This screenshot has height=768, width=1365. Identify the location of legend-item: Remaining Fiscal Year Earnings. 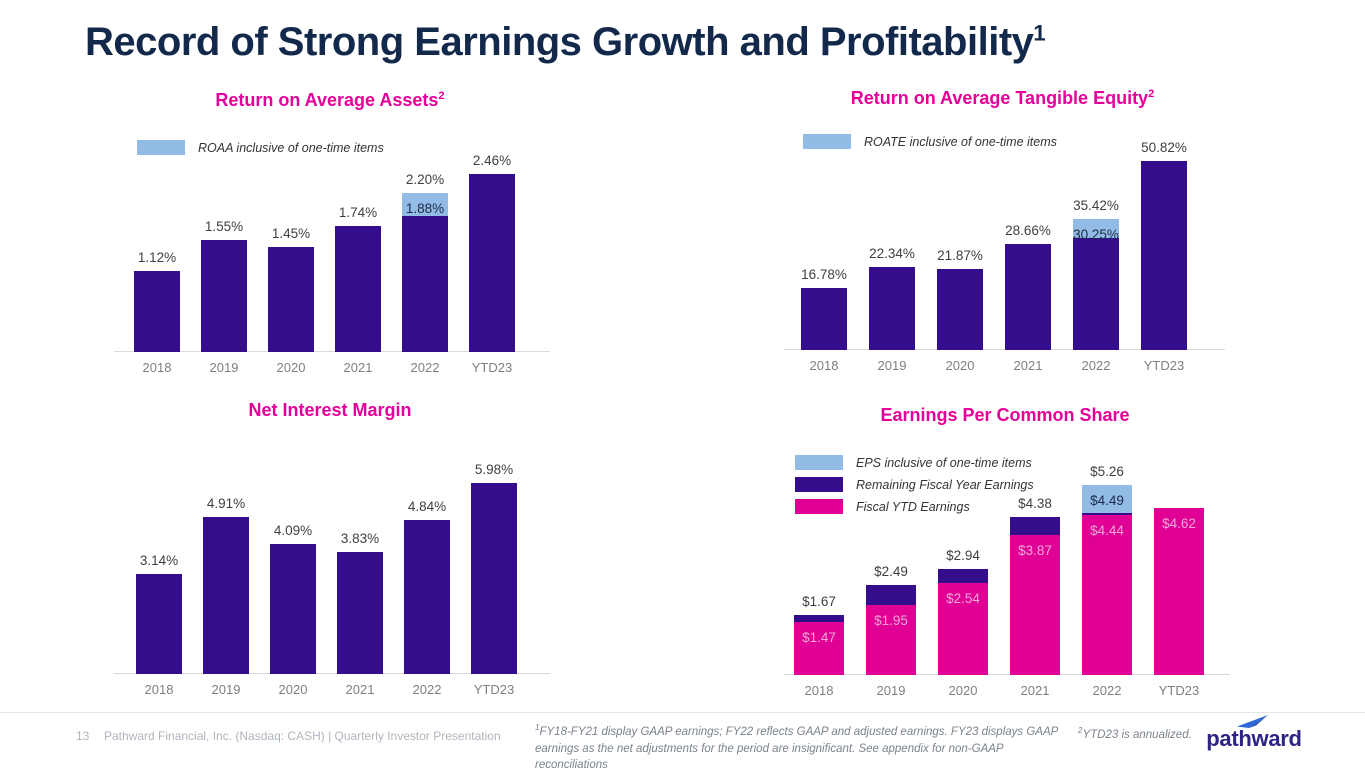
(914, 484).